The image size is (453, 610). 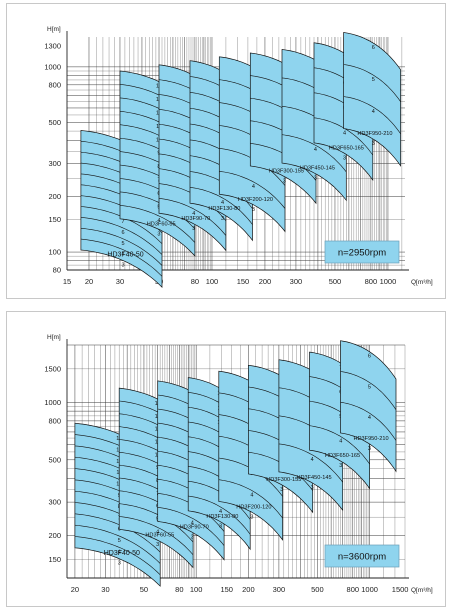 What do you see at coordinates (346, 149) in the screenshot?
I see `model-label: HD3F650-165` at bounding box center [346, 149].